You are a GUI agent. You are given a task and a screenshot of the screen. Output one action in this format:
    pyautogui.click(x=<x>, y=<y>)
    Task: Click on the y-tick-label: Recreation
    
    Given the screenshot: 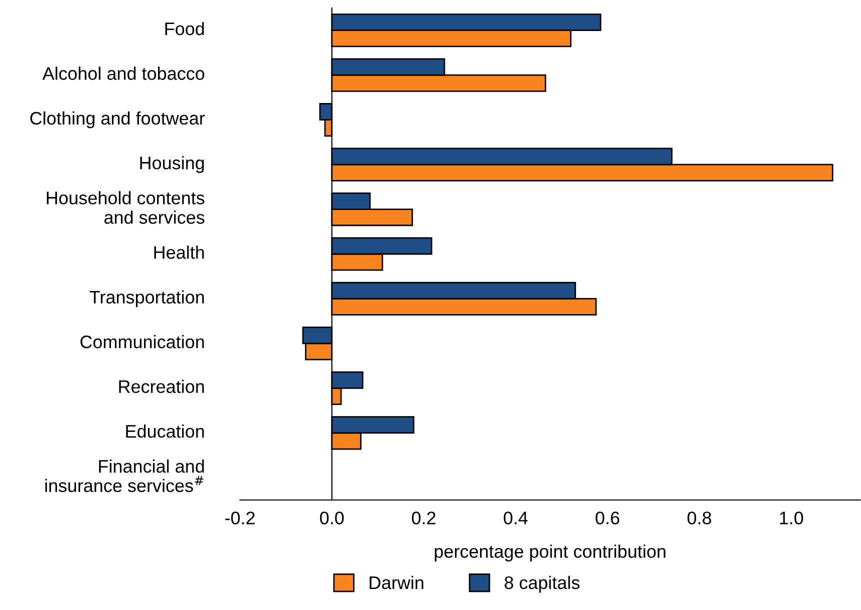 What is the action you would take?
    pyautogui.click(x=161, y=387)
    